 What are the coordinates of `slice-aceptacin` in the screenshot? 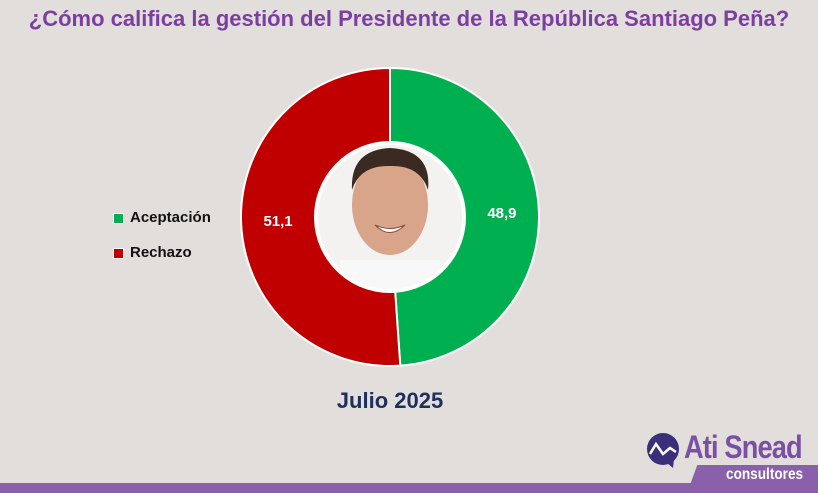 It's located at (464, 216).